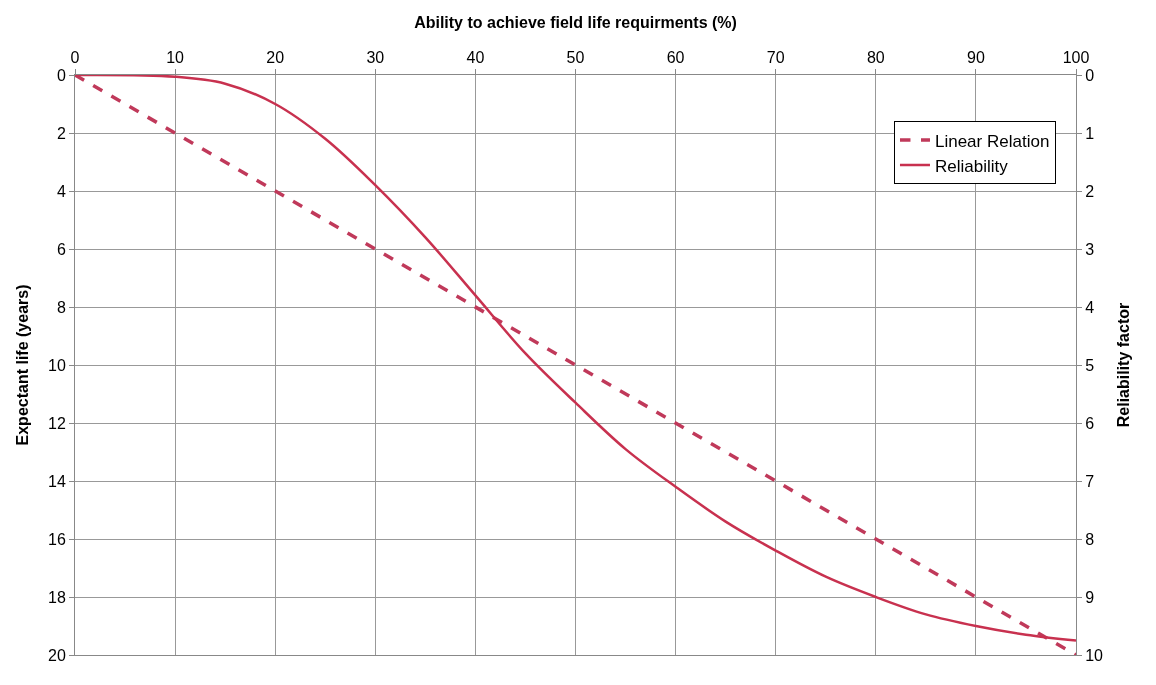  Describe the element at coordinates (992, 141) in the screenshot. I see `legend-label: Linear Relation` at that location.